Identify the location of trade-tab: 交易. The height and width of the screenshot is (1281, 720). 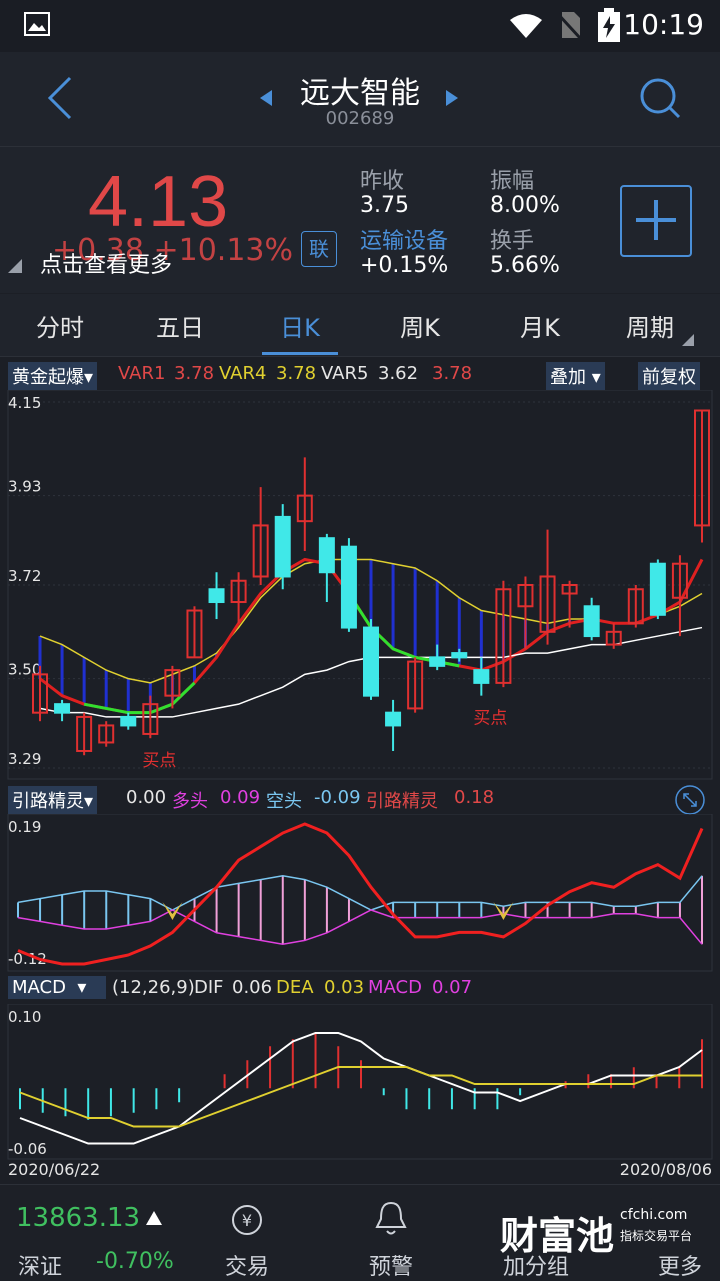
(246, 1267).